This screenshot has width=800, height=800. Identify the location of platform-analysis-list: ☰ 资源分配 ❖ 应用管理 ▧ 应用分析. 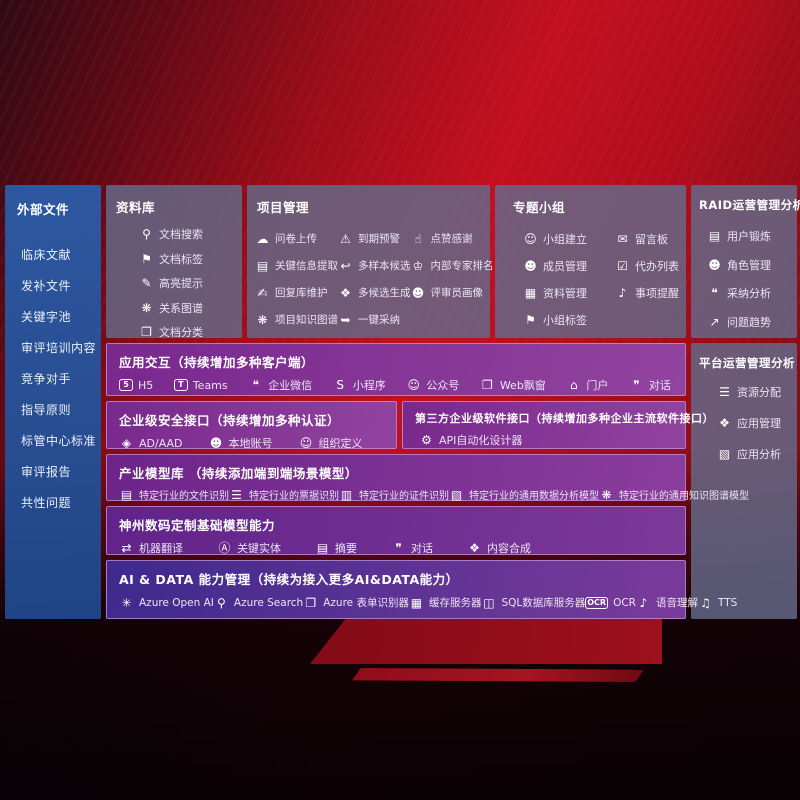
(744, 416).